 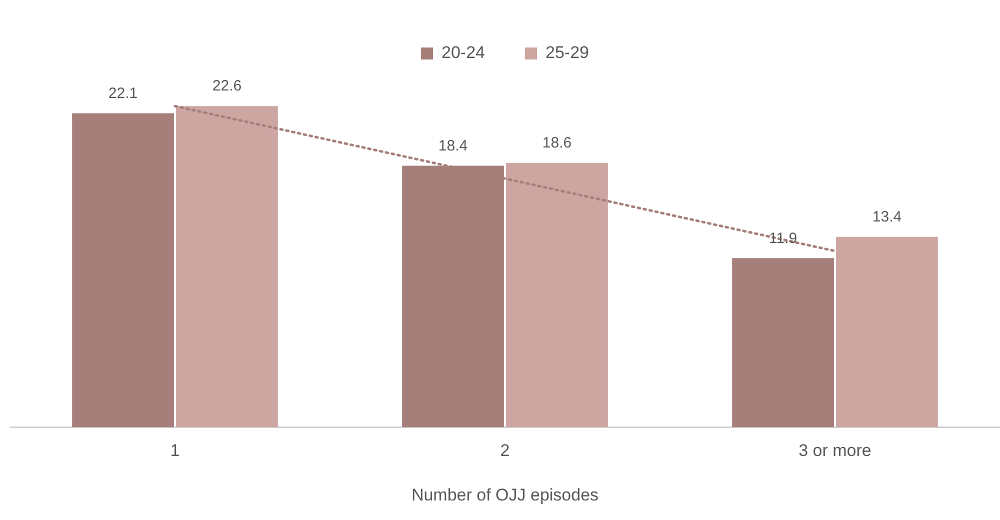 What do you see at coordinates (123, 93) in the screenshot?
I see `data-label: 22.1` at bounding box center [123, 93].